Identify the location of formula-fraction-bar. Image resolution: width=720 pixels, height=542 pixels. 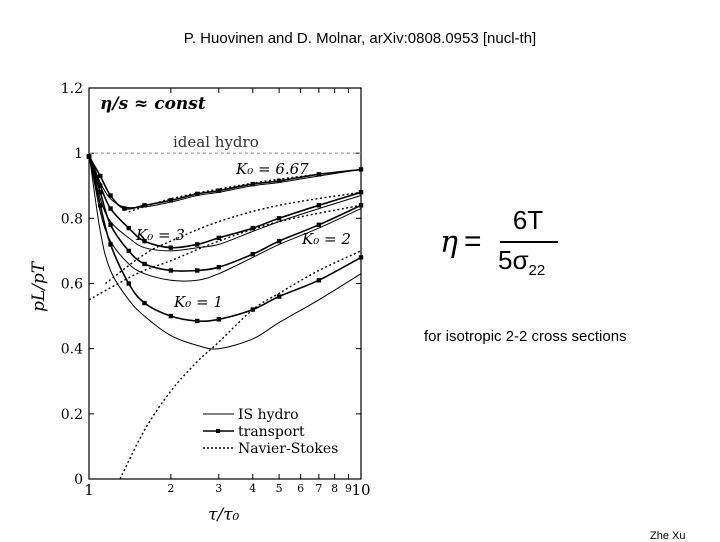
(529, 242).